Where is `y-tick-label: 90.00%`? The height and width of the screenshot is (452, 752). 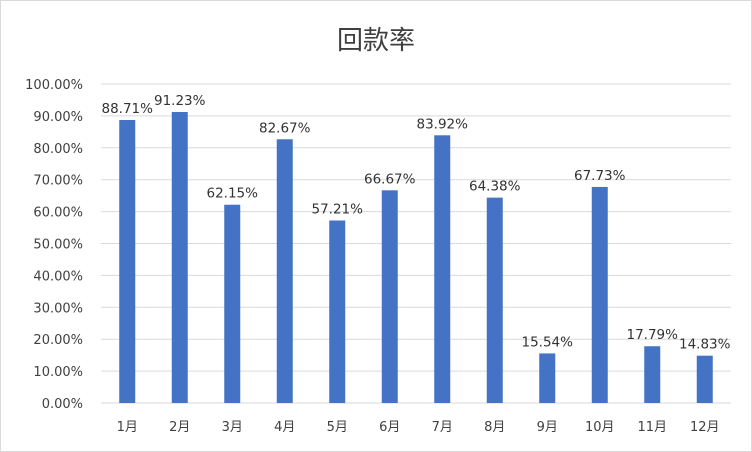 y-tick-label: 90.00% is located at coordinates (58, 117).